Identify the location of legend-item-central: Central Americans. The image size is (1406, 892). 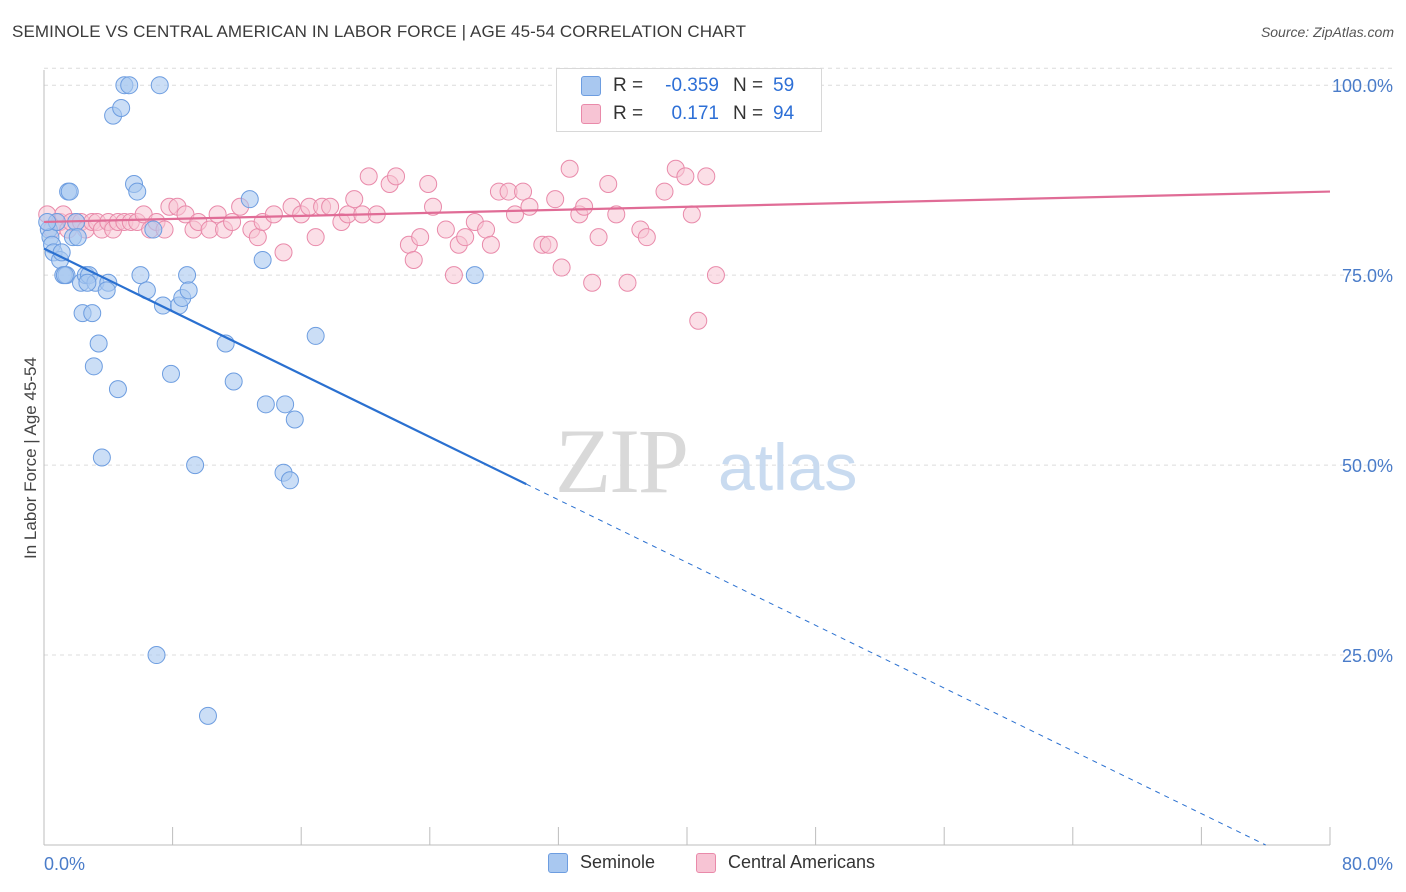
(785, 862).